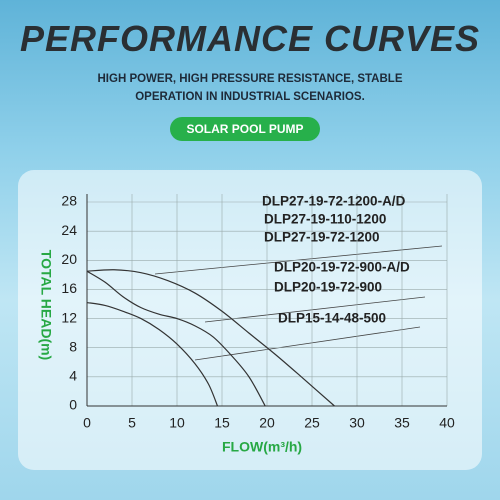  Describe the element at coordinates (402, 423) in the screenshot. I see `x-tick-label: 35` at that location.